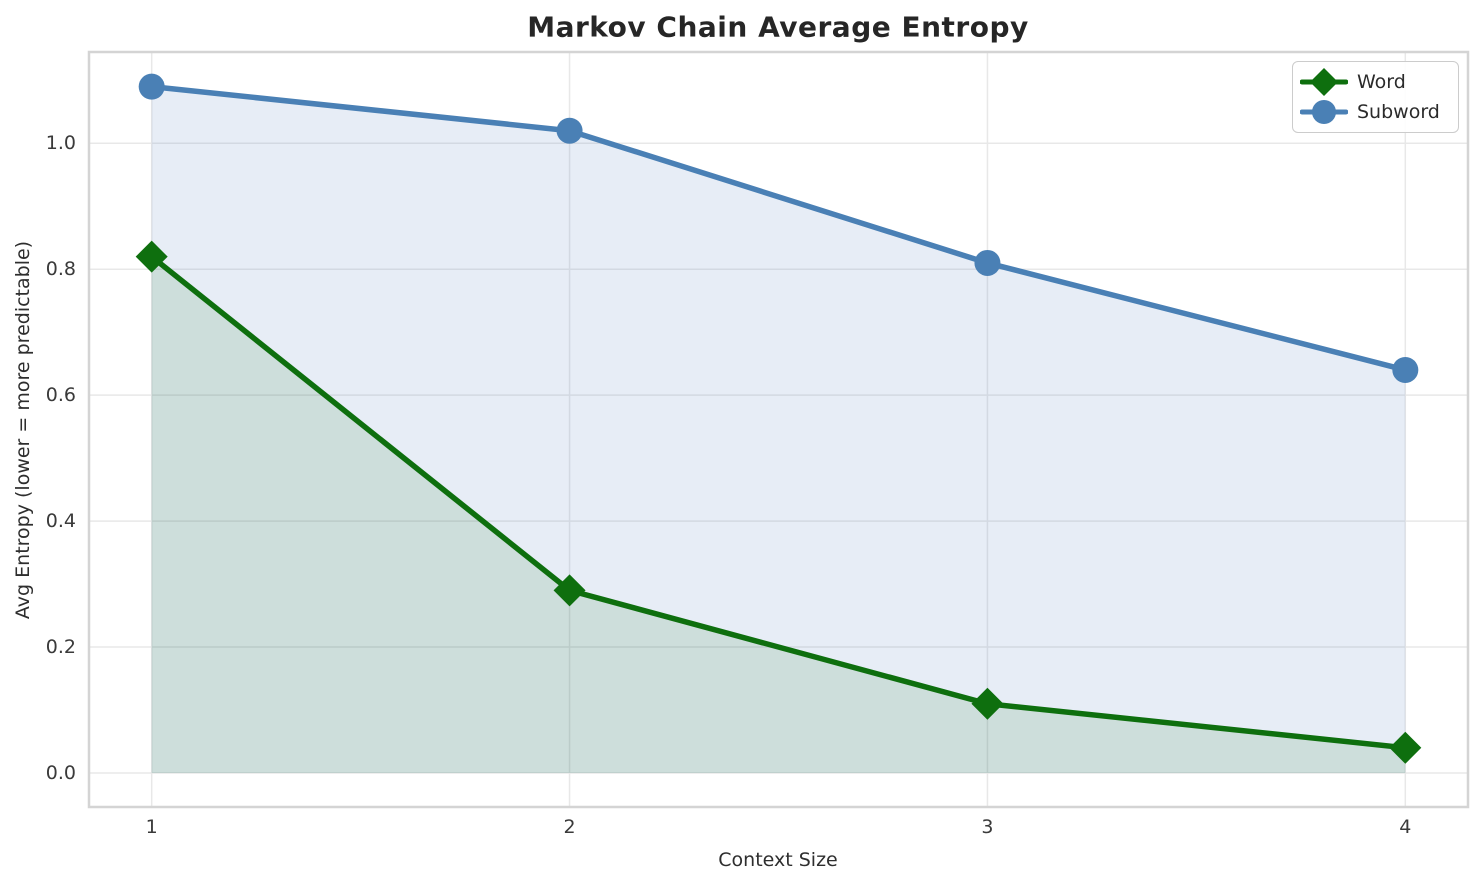 The height and width of the screenshot is (885, 1484). What do you see at coordinates (987, 827) in the screenshot?
I see `x-tick-label: 3` at bounding box center [987, 827].